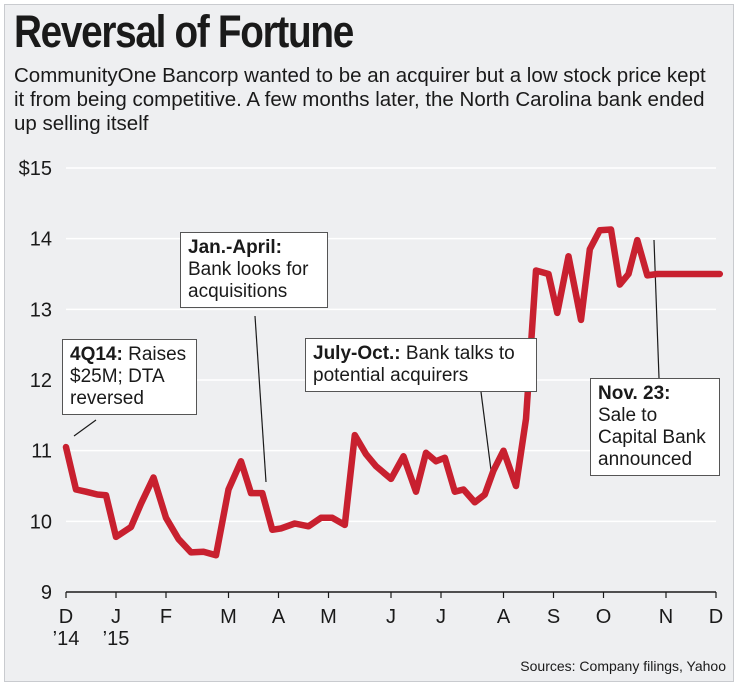  I want to click on annotation-leader-4q14, so click(85, 428).